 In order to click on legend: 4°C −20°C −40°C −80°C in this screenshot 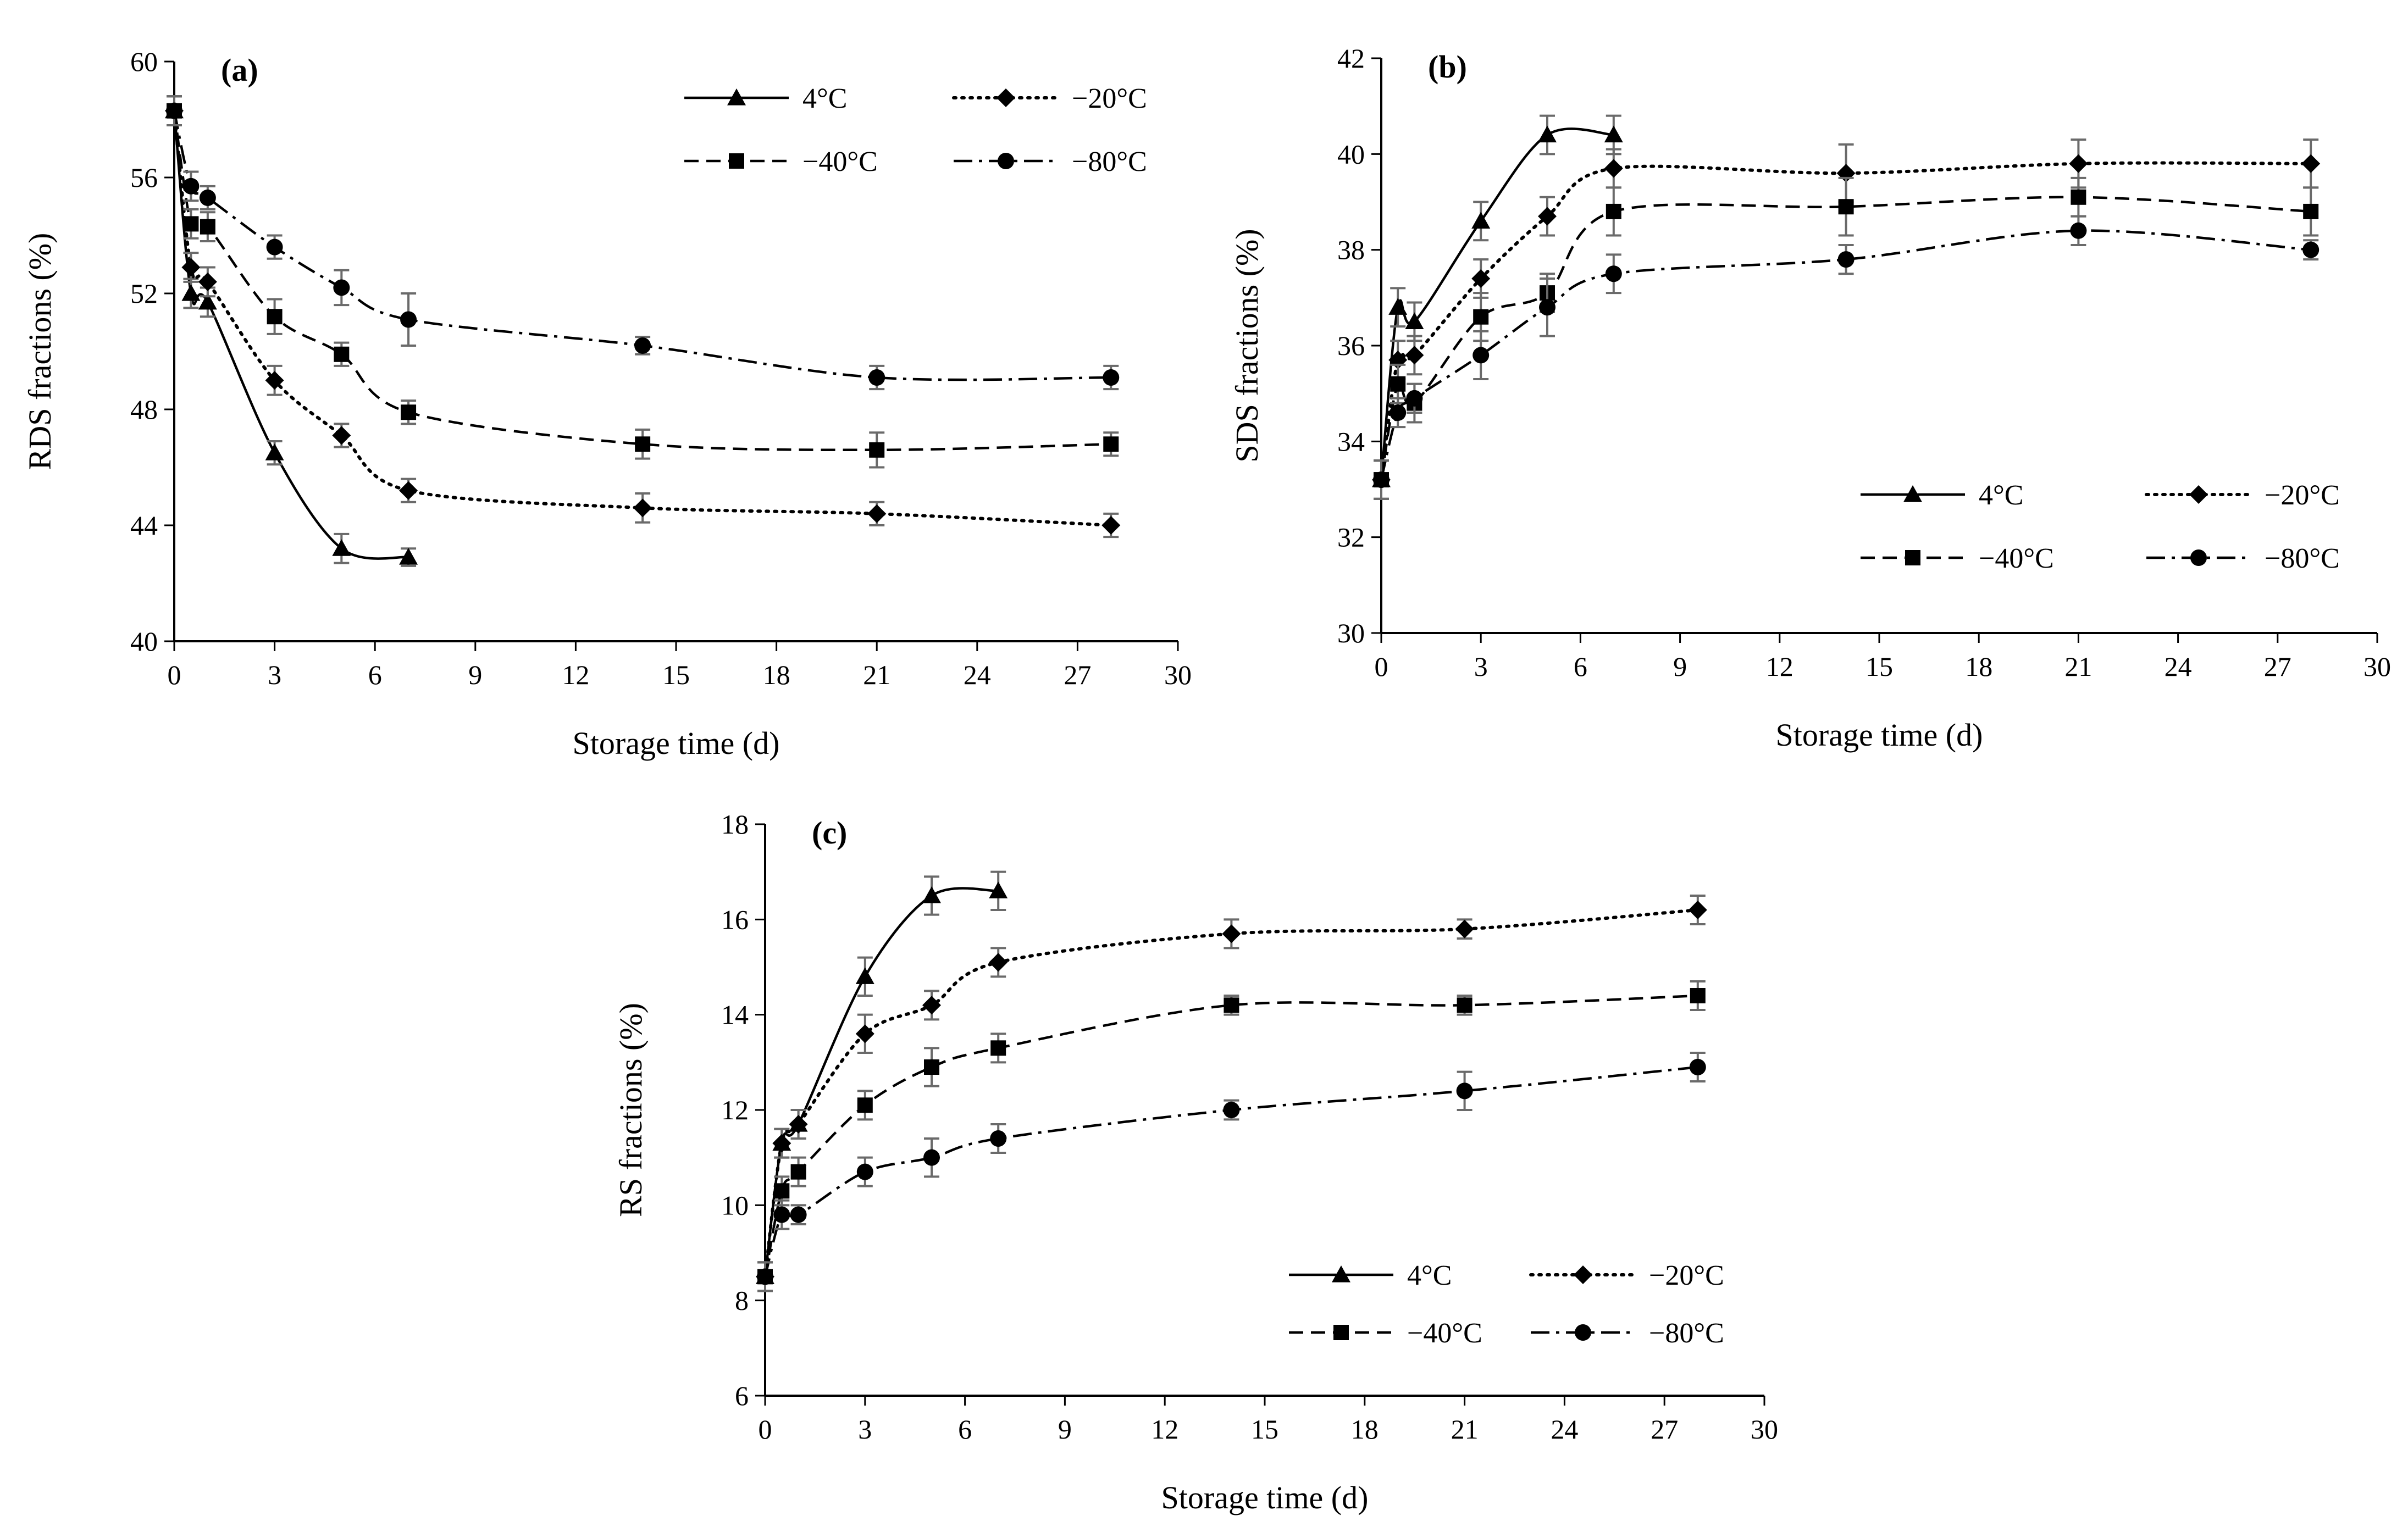, I will do `click(915, 130)`.